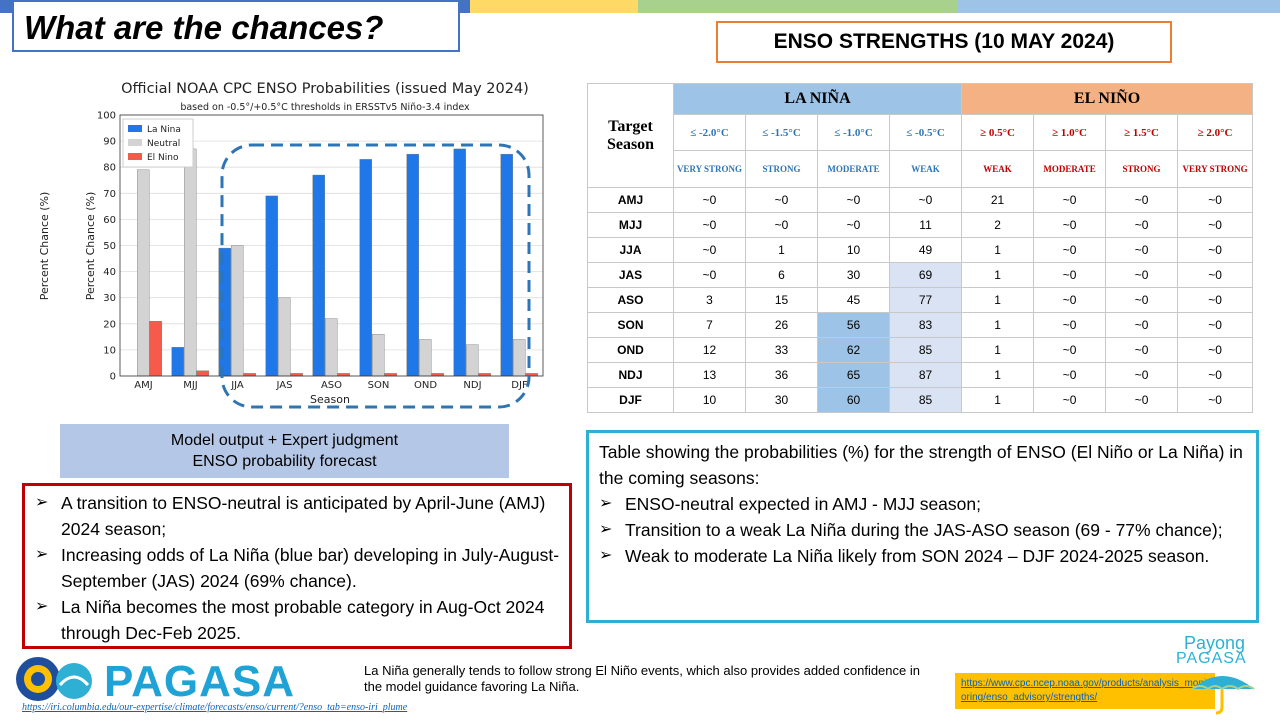 The height and width of the screenshot is (720, 1280). I want to click on pagasa-seal-icon, so click(54, 679).